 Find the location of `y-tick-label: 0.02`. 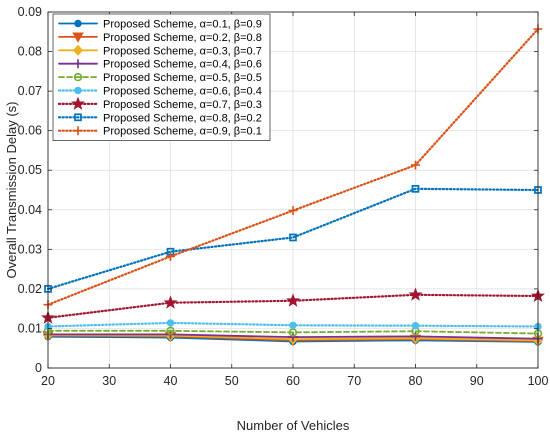

y-tick-label: 0.02 is located at coordinates (30, 289).